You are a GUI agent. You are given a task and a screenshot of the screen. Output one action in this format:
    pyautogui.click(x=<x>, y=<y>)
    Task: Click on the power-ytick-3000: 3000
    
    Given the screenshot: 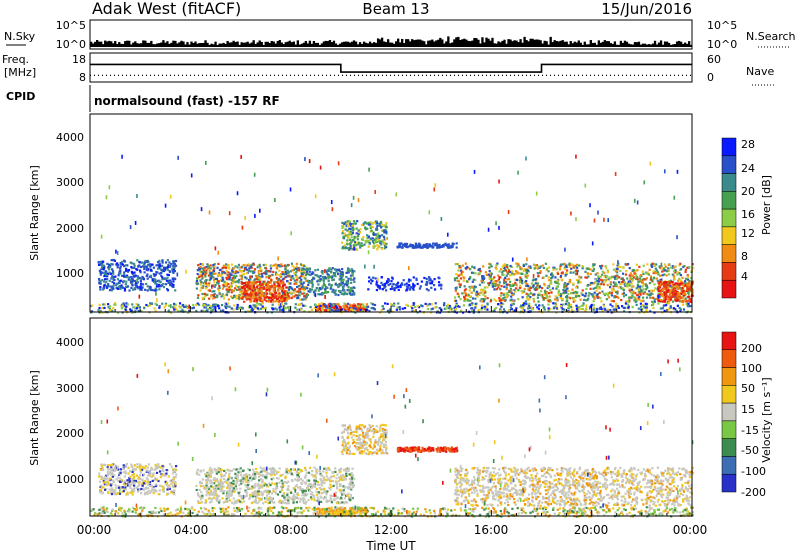 What is the action you would take?
    pyautogui.click(x=70, y=182)
    